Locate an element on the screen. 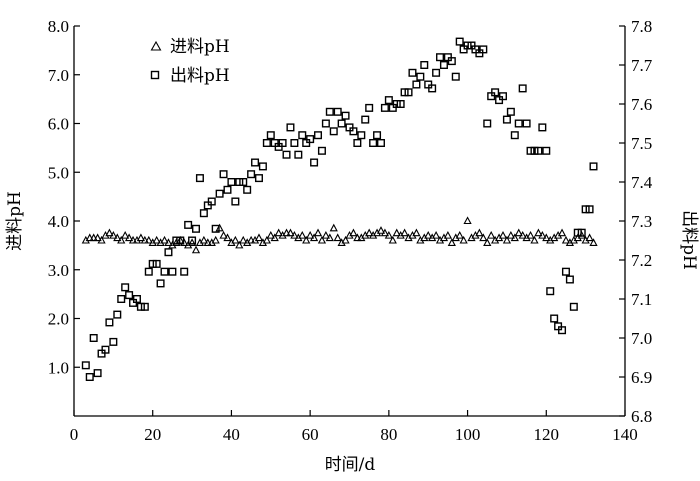 This screenshot has width=700, height=481. y-right-tick-label: 7.5 is located at coordinates (641, 143).